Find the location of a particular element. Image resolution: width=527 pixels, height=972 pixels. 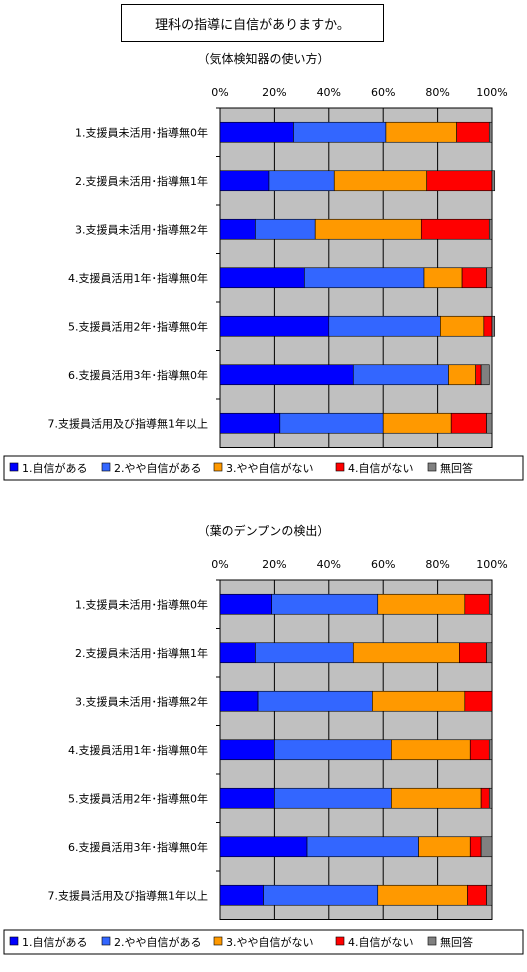

page-title: 理科の指導に自信がありますか。 is located at coordinates (252, 23).